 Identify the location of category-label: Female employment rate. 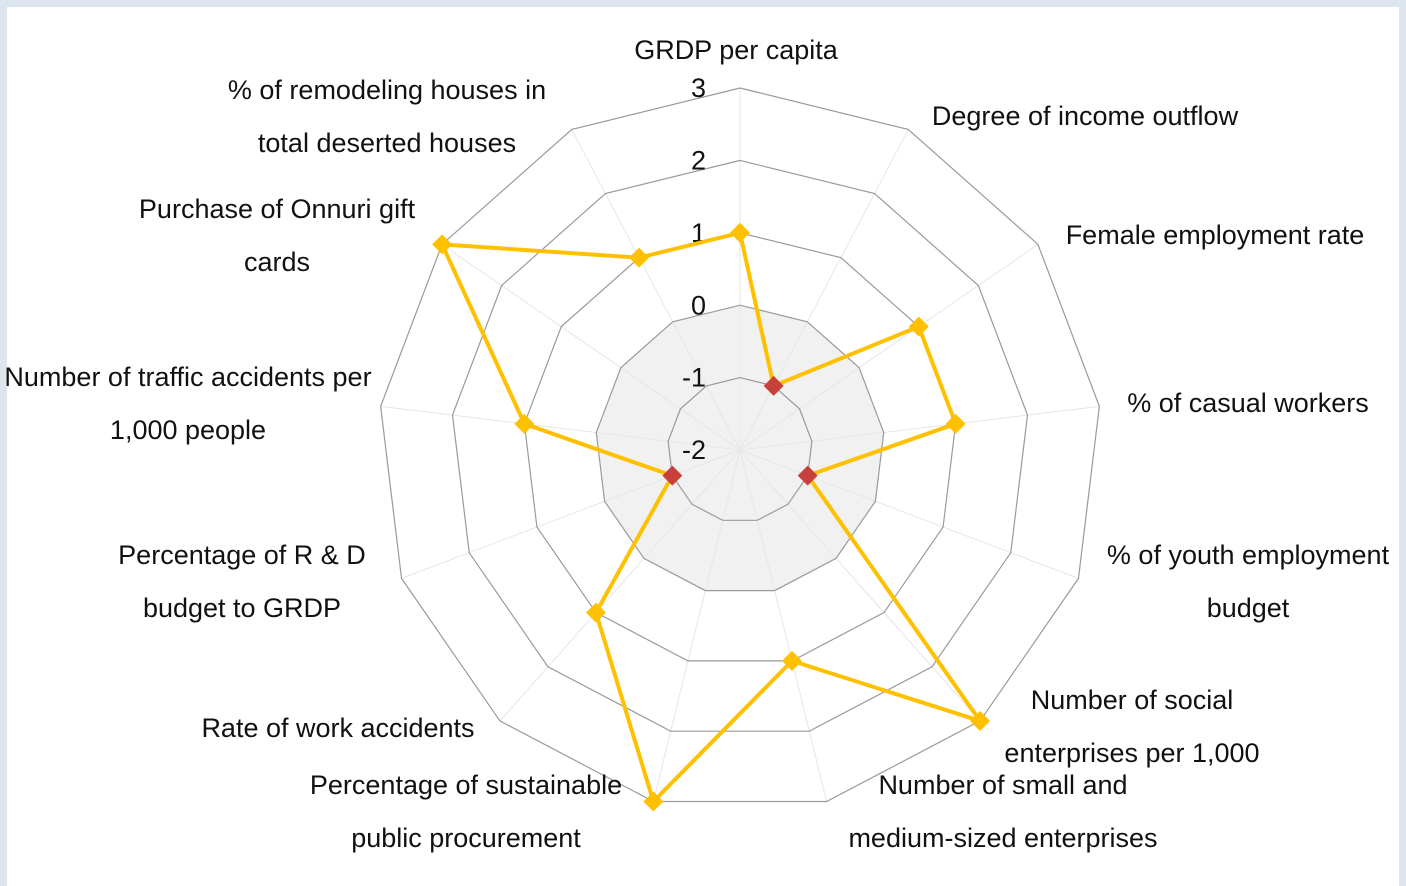
(1215, 234).